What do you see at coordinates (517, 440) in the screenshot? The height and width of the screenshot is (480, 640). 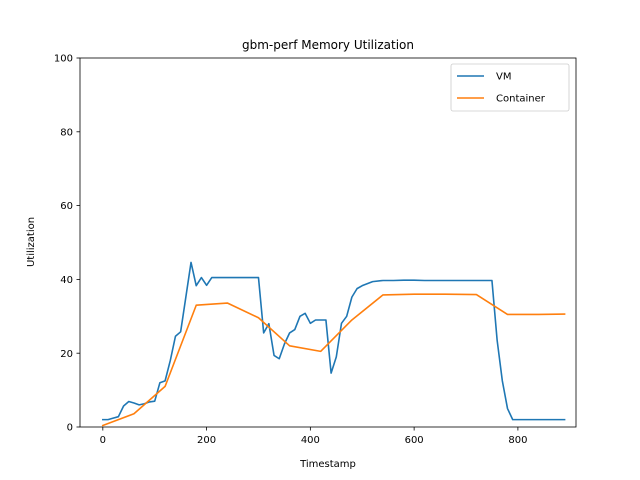 I see `x-tick-label: 800` at bounding box center [517, 440].